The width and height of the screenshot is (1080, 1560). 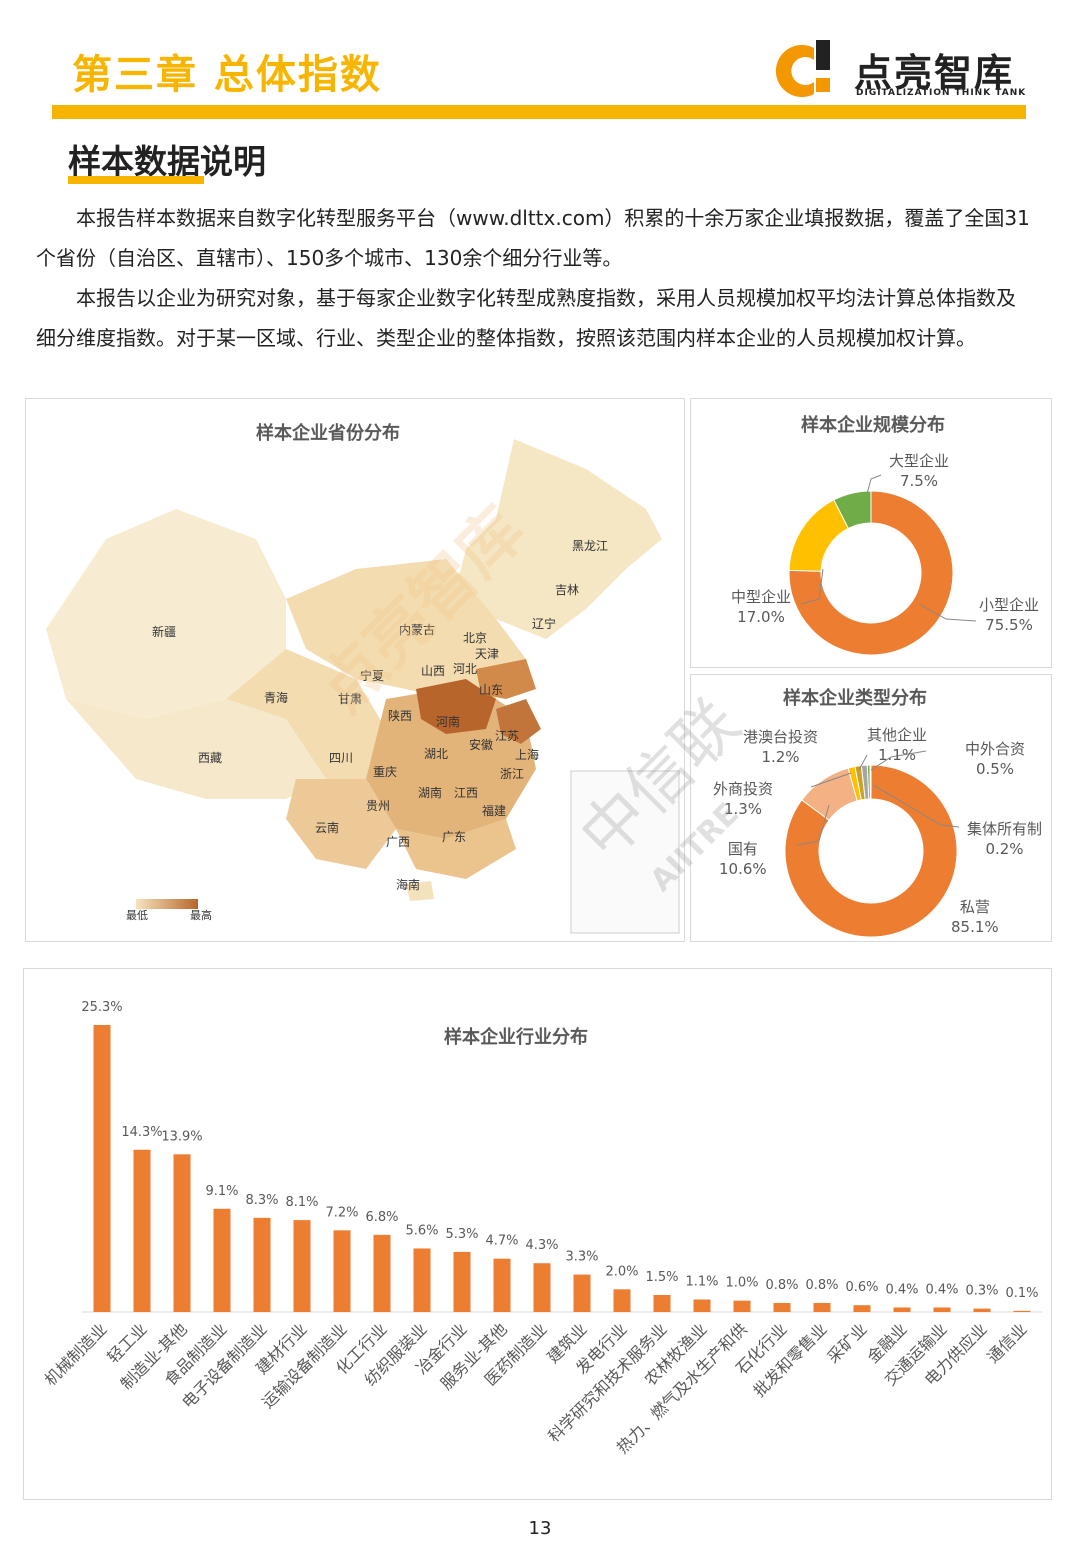 What do you see at coordinates (461, 1234) in the screenshot?
I see `bar-value-label: 5.3%` at bounding box center [461, 1234].